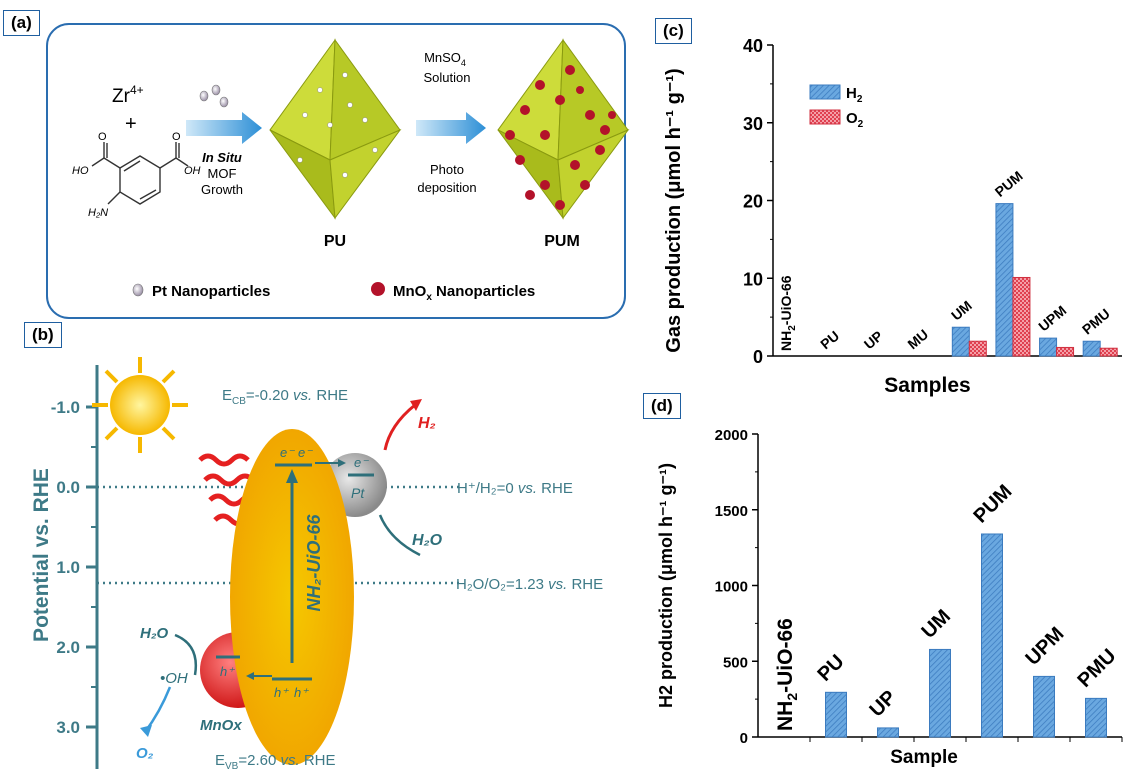 The width and height of the screenshot is (1132, 774). What do you see at coordinates (80, 171) in the screenshot?
I see `ho-label: HO` at bounding box center [80, 171].